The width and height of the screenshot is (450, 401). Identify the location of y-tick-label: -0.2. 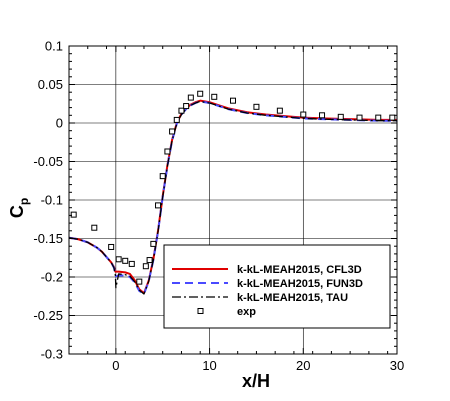
(52, 277).